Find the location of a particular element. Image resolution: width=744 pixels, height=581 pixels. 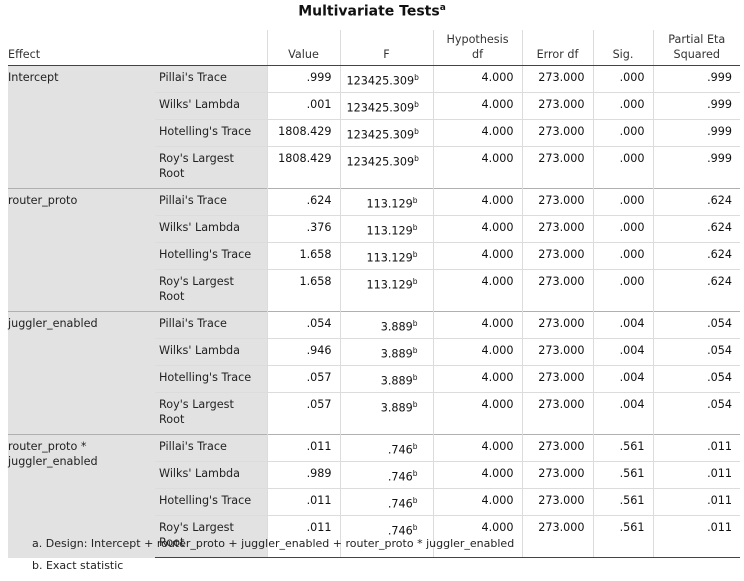

cell-value-text: .376 is located at coordinates (319, 227).